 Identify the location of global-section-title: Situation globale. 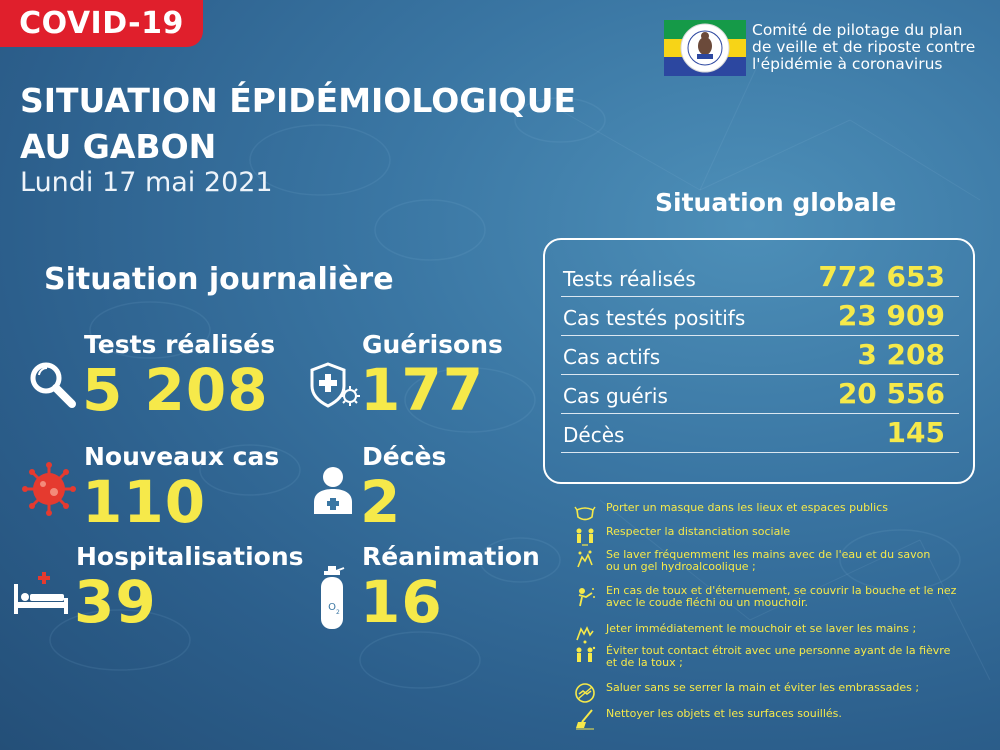
(776, 202).